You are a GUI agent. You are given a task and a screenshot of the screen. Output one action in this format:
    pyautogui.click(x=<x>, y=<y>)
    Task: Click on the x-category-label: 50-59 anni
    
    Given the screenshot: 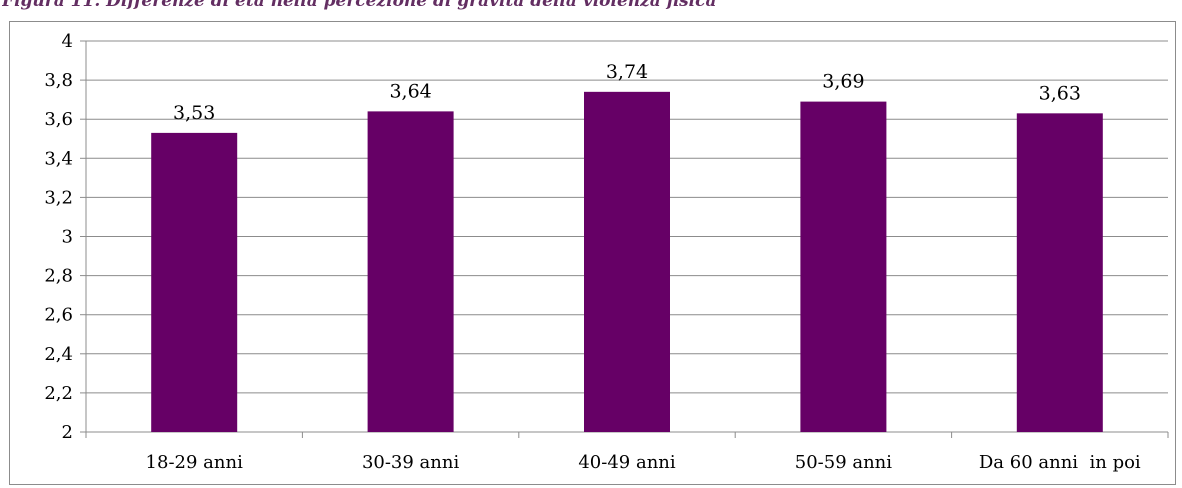 What is the action you would take?
    pyautogui.click(x=844, y=462)
    